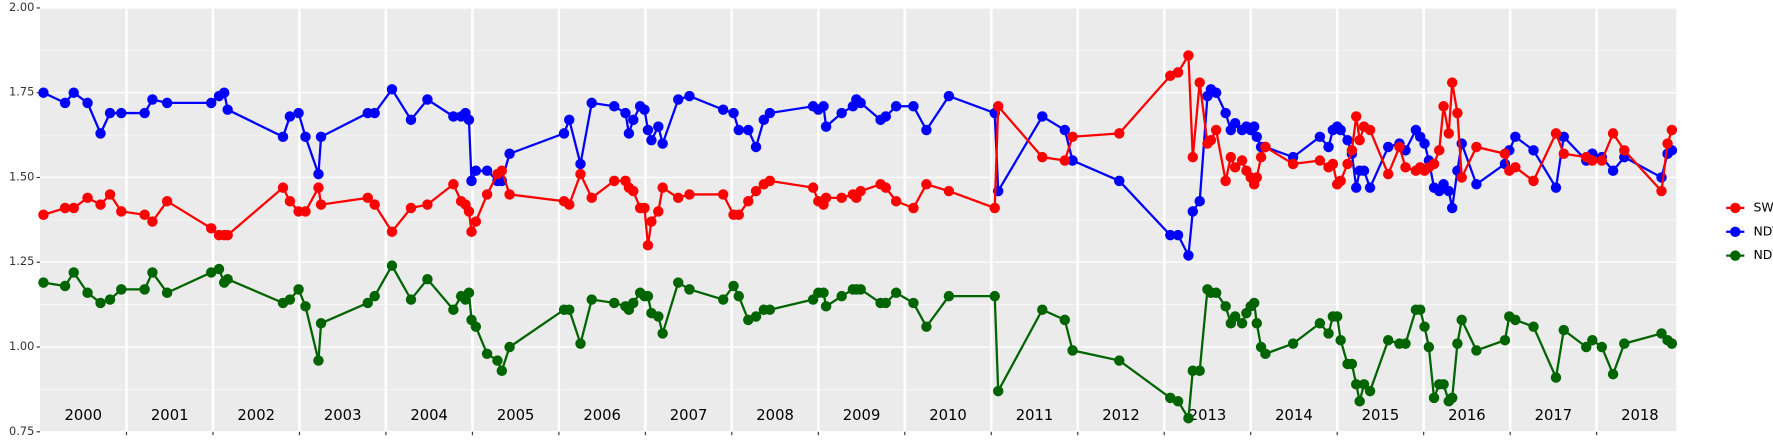 Image resolution: width=1773 pixels, height=442 pixels. Describe the element at coordinates (602, 415) in the screenshot. I see `year-label: 2006` at that location.